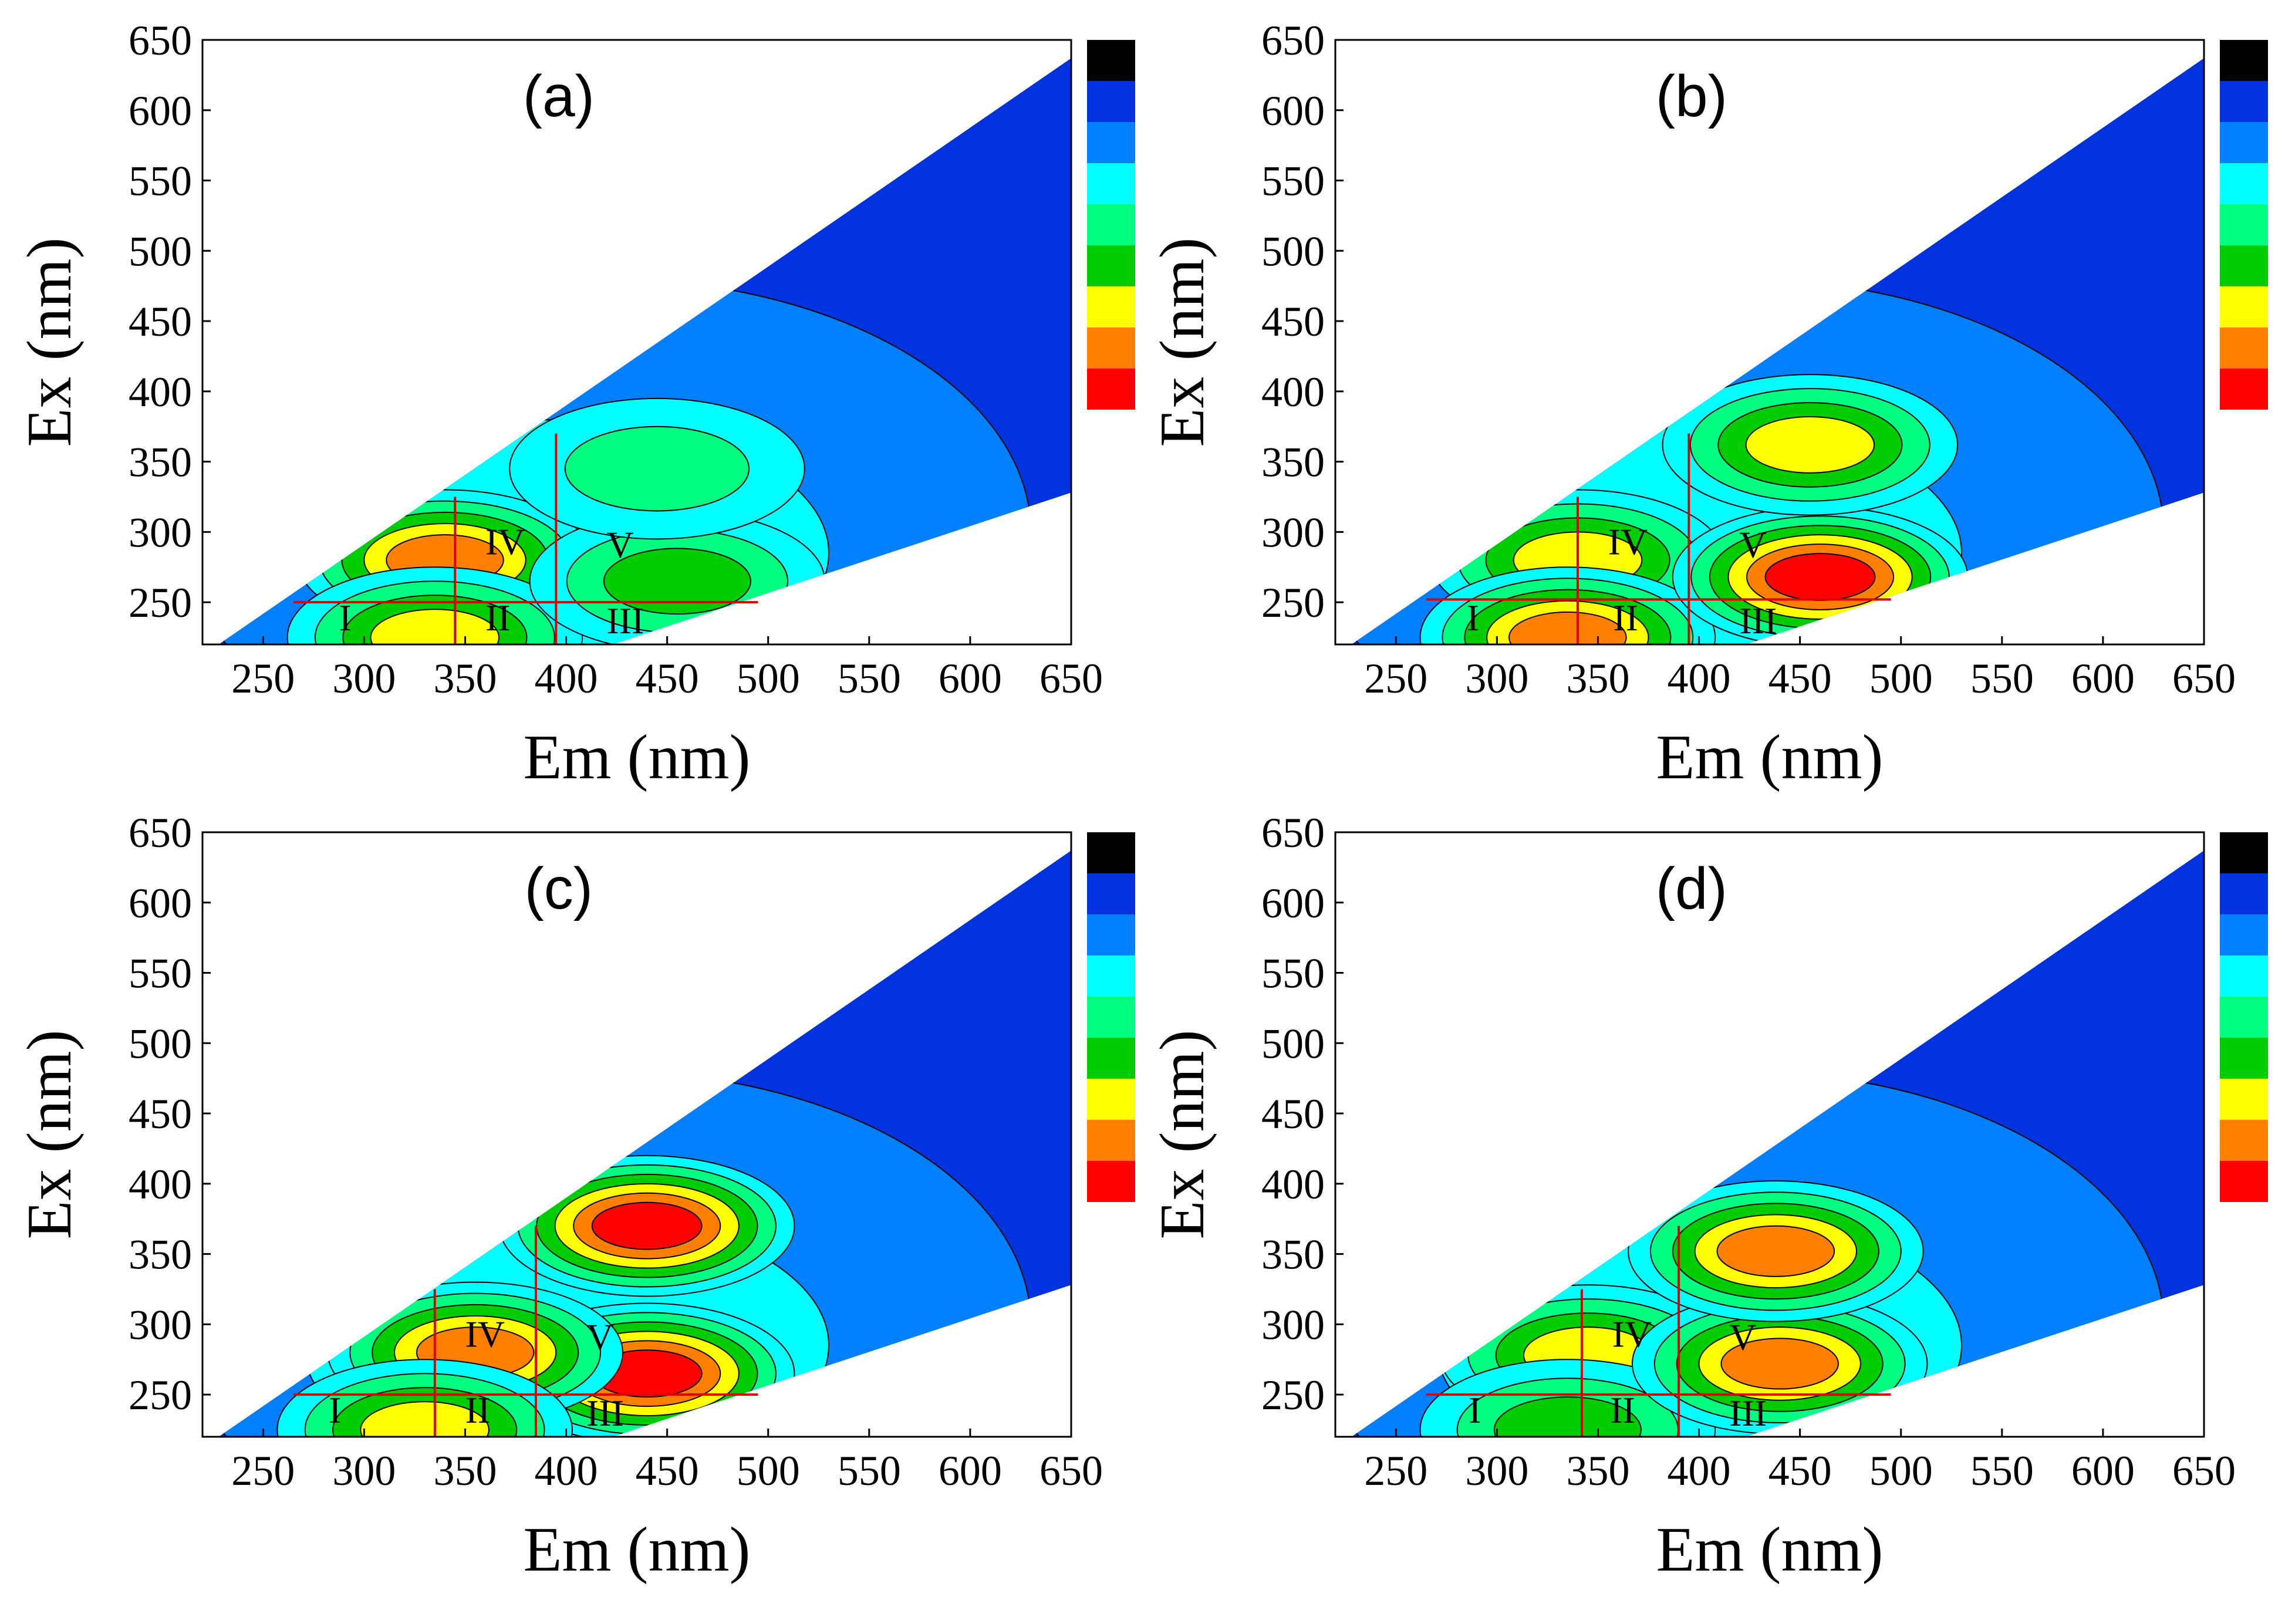  I want to click on panel-label: (b), so click(1691, 96).